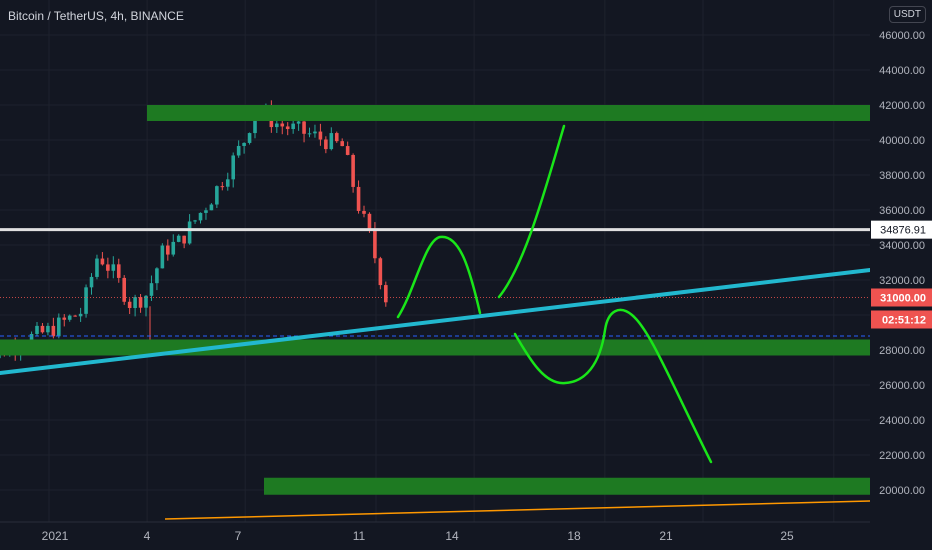 This screenshot has width=932, height=550. Describe the element at coordinates (666, 536) in the screenshot. I see `time-tick-label: 21` at that location.